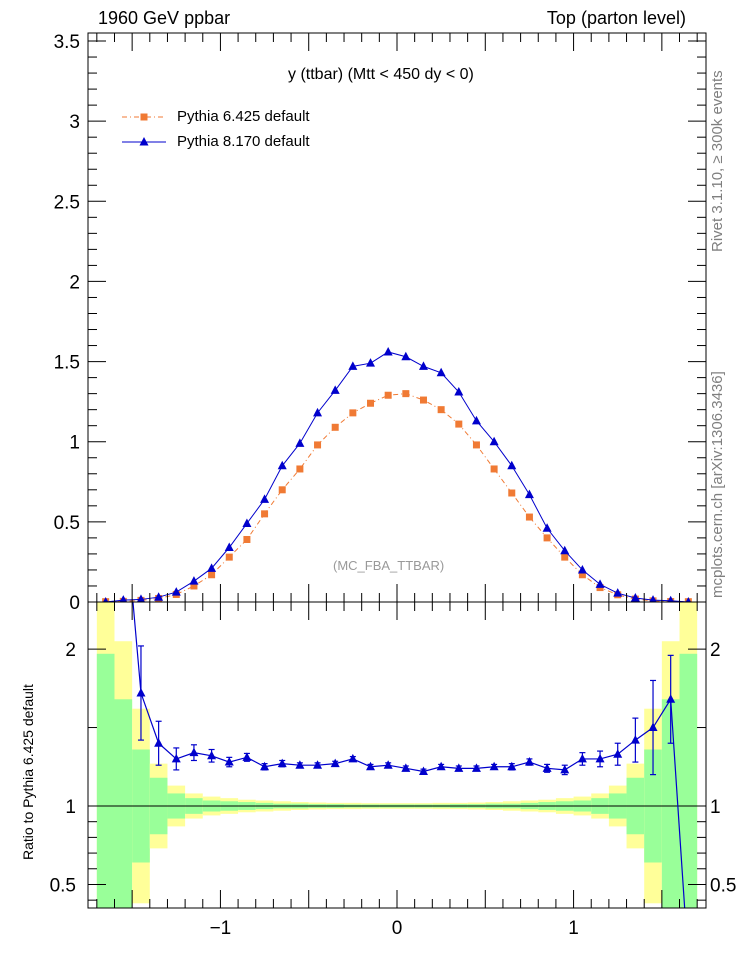  I want to click on rivet-version-label: Rivet 3.1.10, ≥ 300k events, so click(717, 161).